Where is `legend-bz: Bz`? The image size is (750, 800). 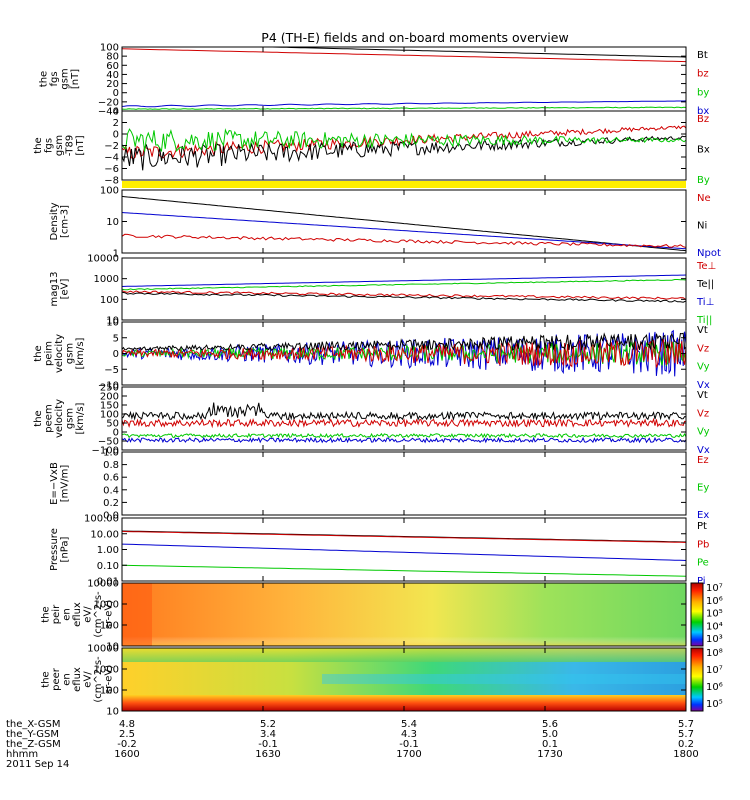
legend-bz: Bz is located at coordinates (703, 119).